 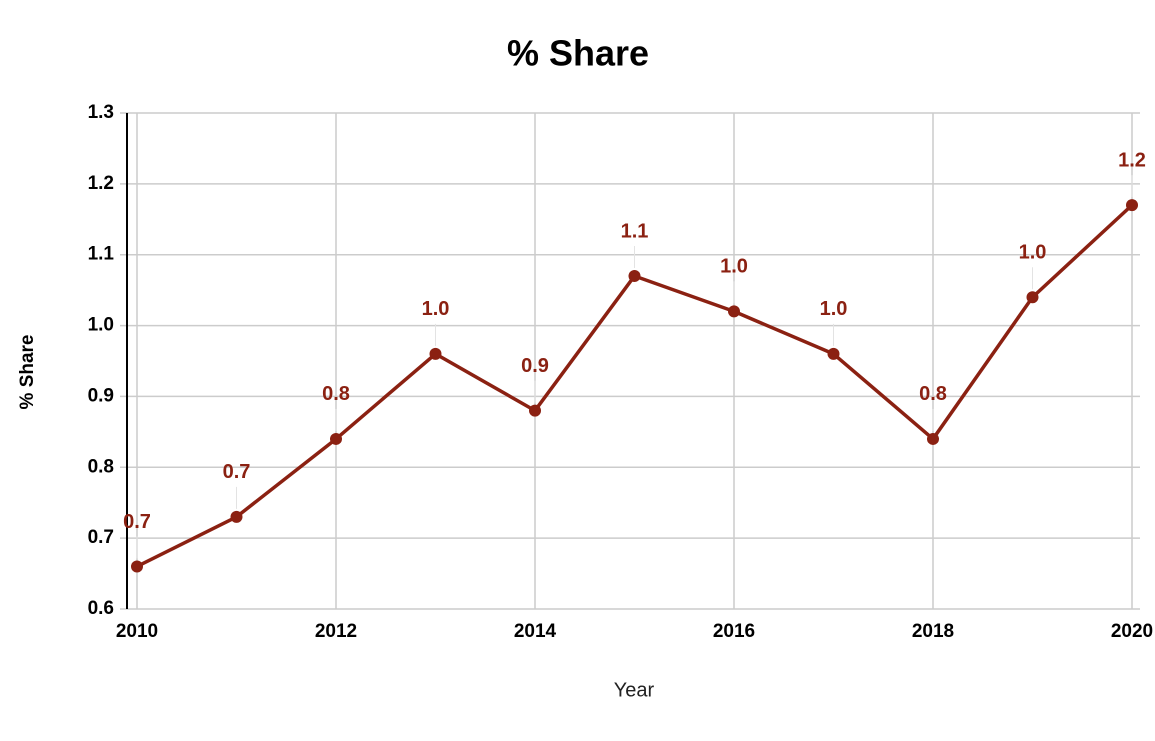 I want to click on y-tick-label: 1.0, so click(x=101, y=325).